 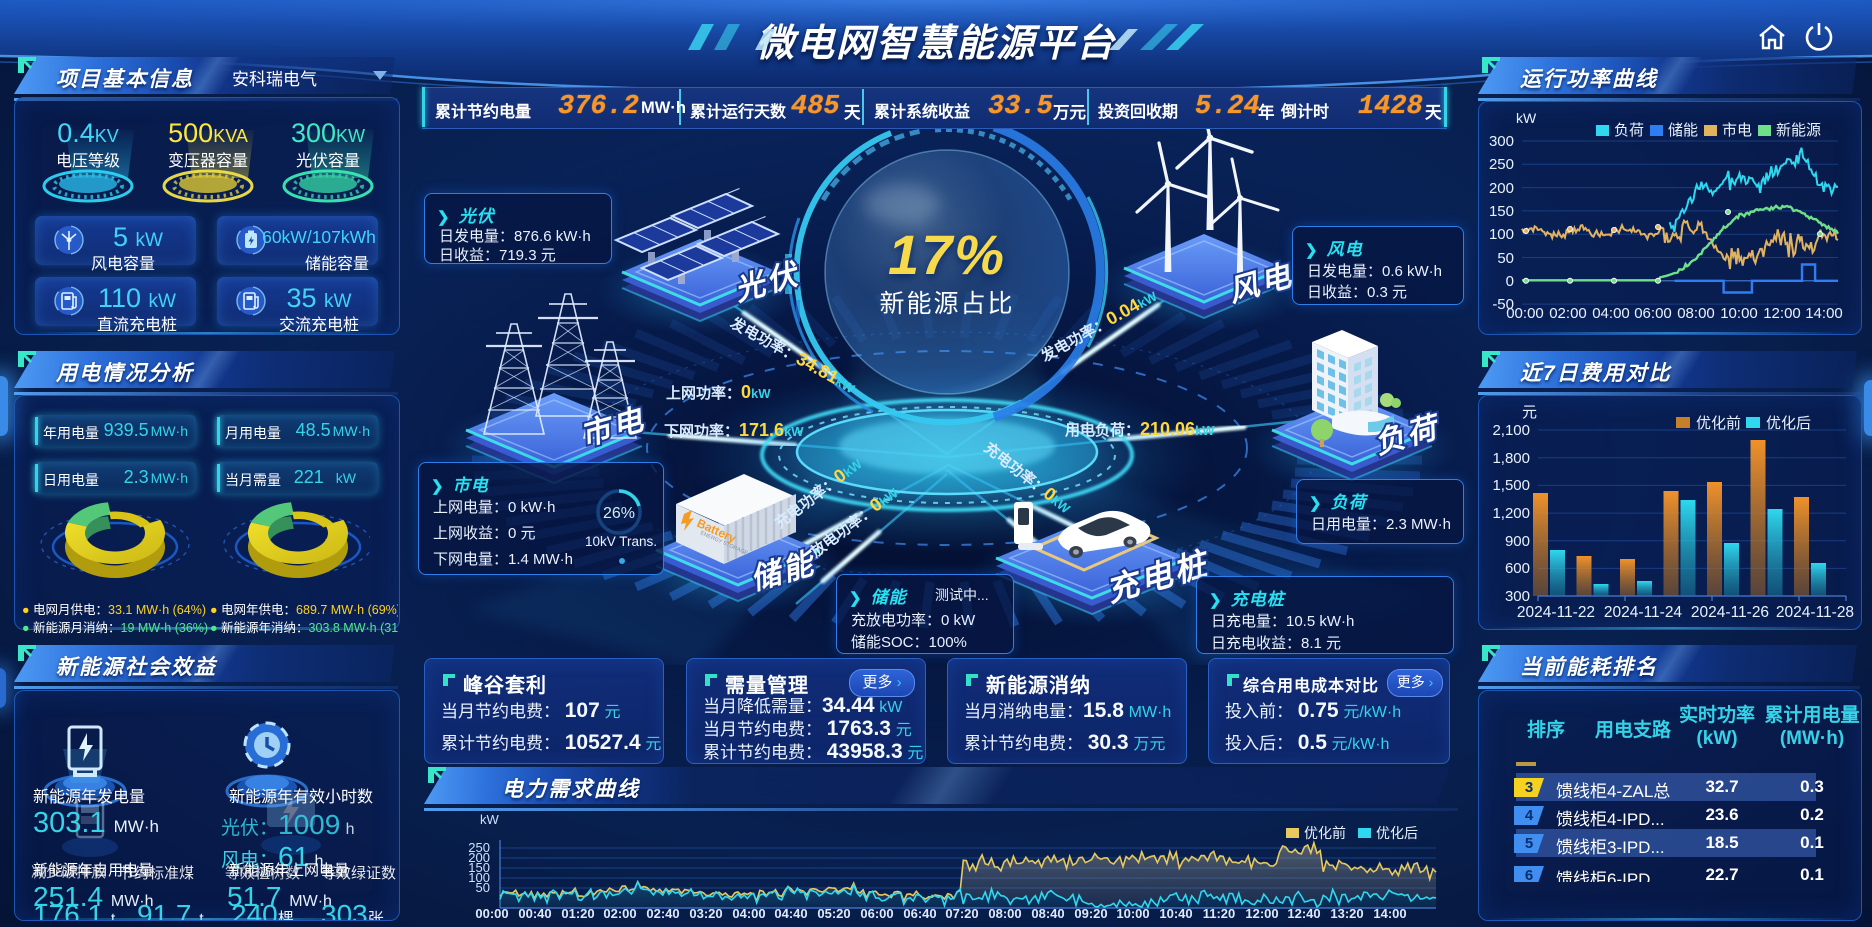 I want to click on svg-text: 2024-11-24, so click(x=1643, y=612).